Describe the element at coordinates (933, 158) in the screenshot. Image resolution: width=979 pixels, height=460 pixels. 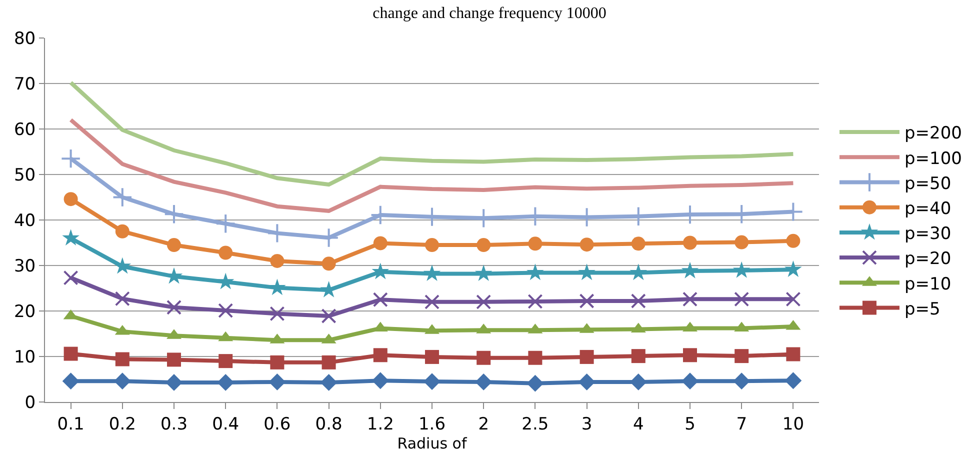
I see `legend-label: p=100` at that location.